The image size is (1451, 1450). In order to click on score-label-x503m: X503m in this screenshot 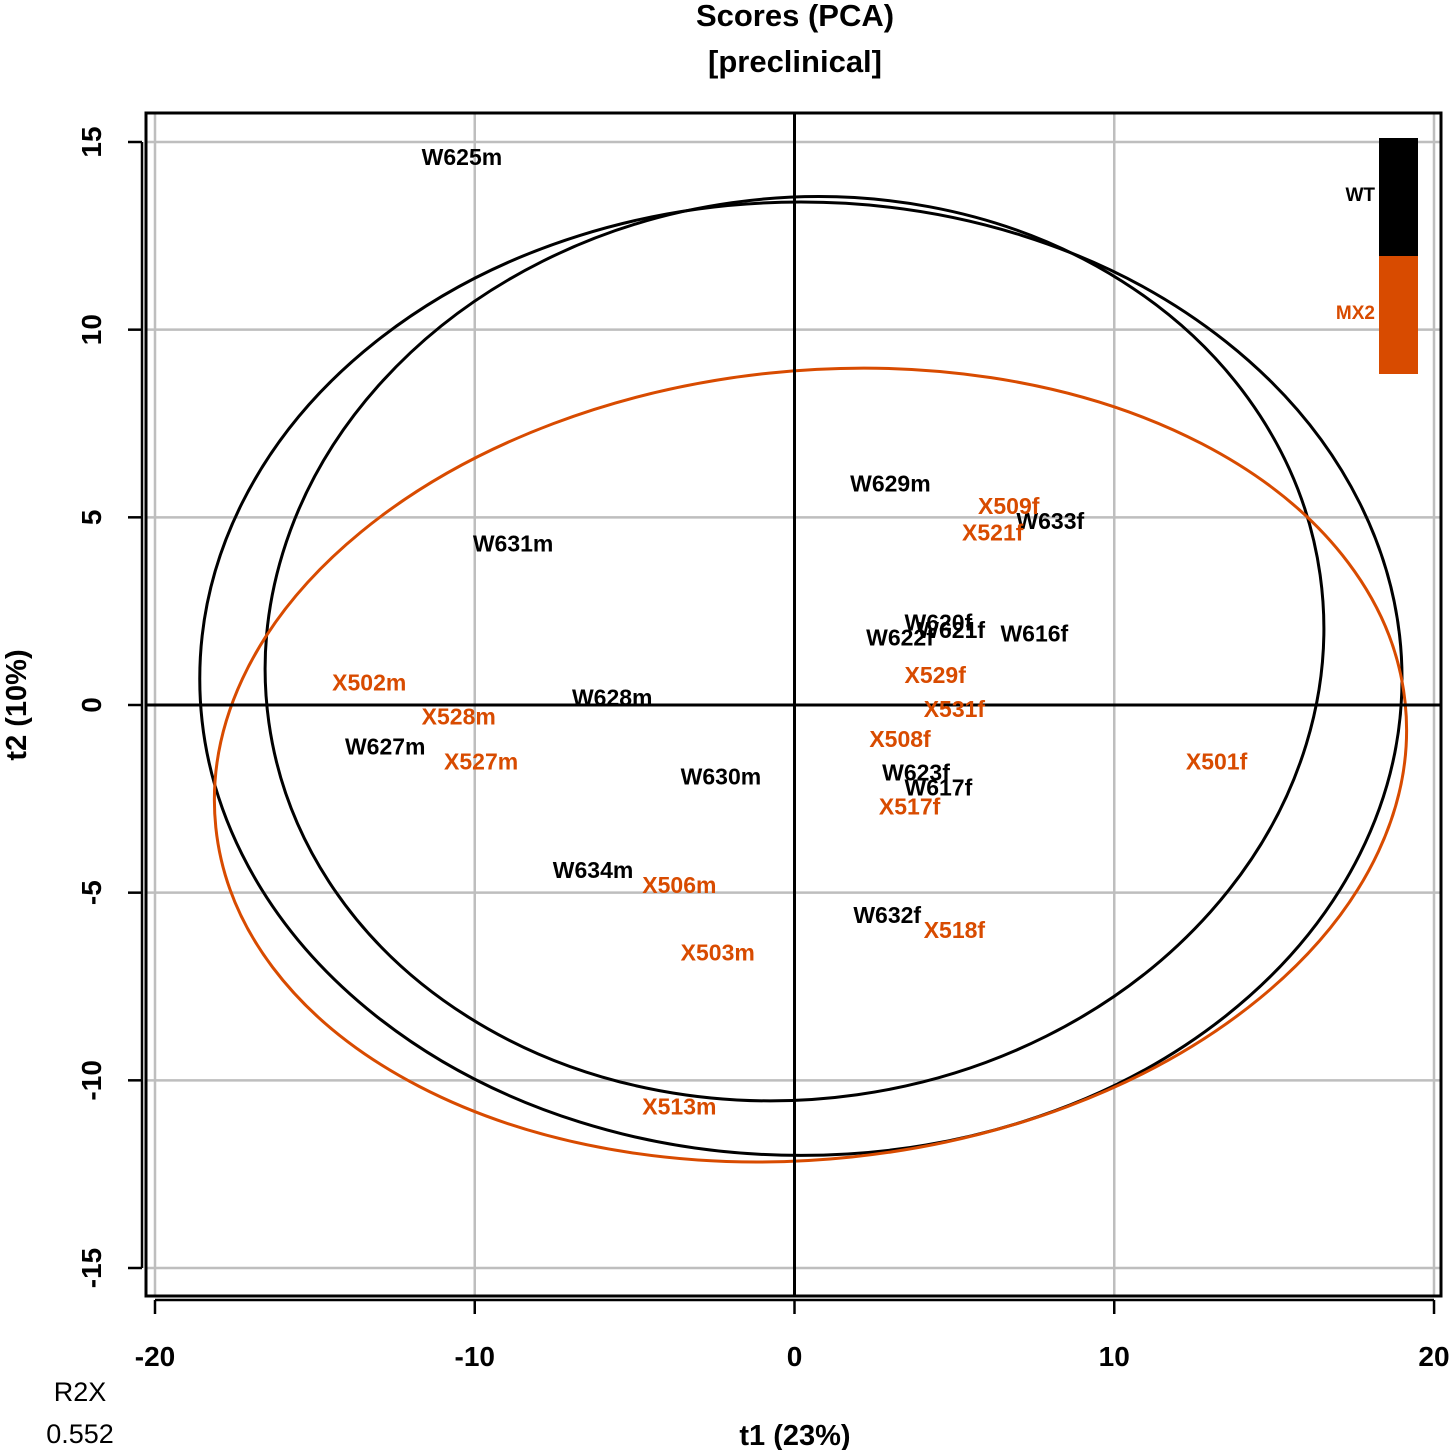, I will do `click(718, 953)`.